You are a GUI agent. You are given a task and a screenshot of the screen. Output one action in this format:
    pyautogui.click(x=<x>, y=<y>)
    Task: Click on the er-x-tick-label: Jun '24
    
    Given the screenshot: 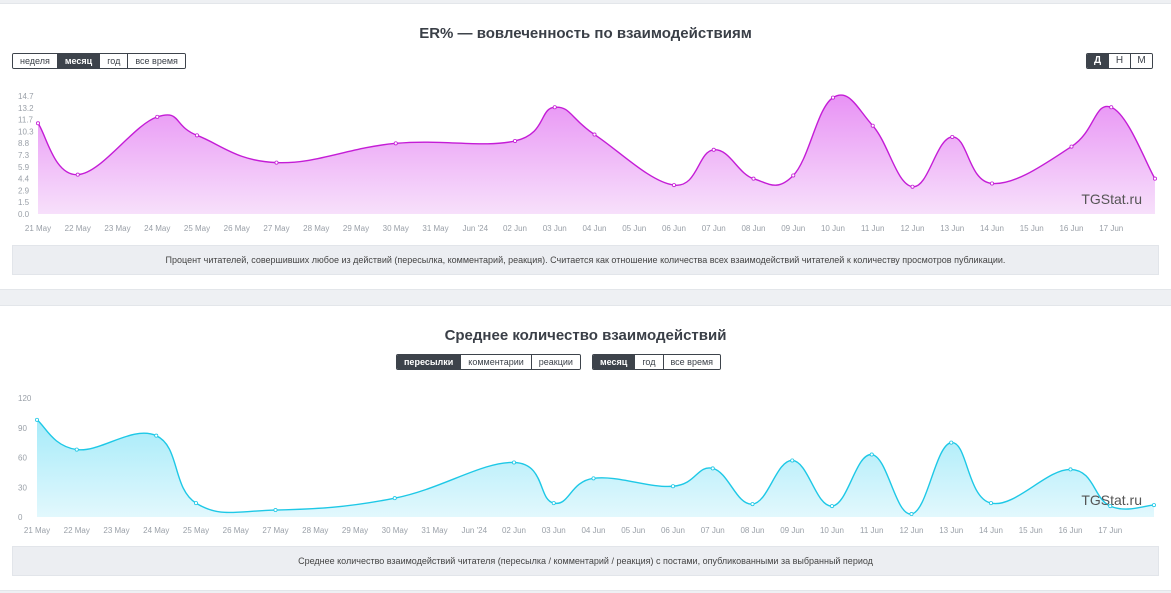 What is the action you would take?
    pyautogui.click(x=475, y=228)
    